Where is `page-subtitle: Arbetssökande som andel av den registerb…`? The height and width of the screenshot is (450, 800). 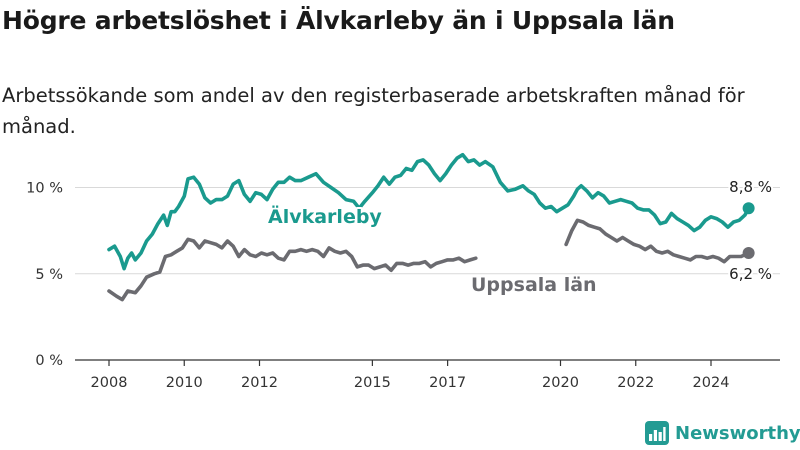
page-subtitle: Arbetssökande som andel av den registerb… is located at coordinates (373, 111).